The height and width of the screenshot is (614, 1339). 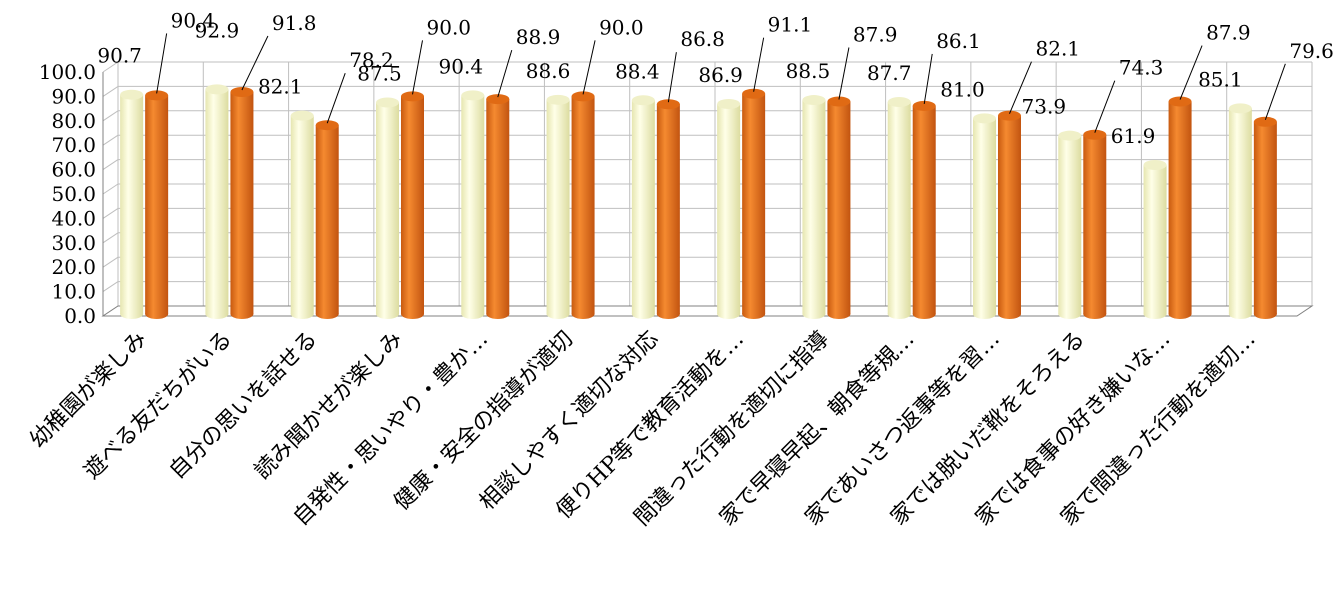 What do you see at coordinates (244, 406) in the screenshot?
I see `x-tick-label: 自分の思いを話せる` at bounding box center [244, 406].